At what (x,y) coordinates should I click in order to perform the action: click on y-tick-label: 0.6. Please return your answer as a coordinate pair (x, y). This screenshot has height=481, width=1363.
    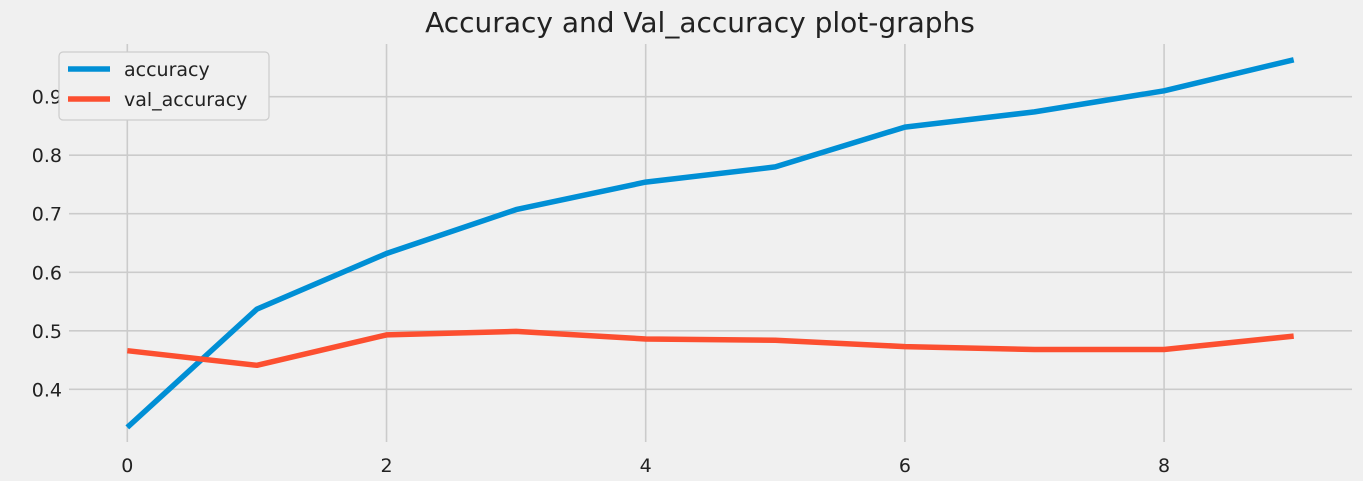
    Looking at the image, I should click on (47, 273).